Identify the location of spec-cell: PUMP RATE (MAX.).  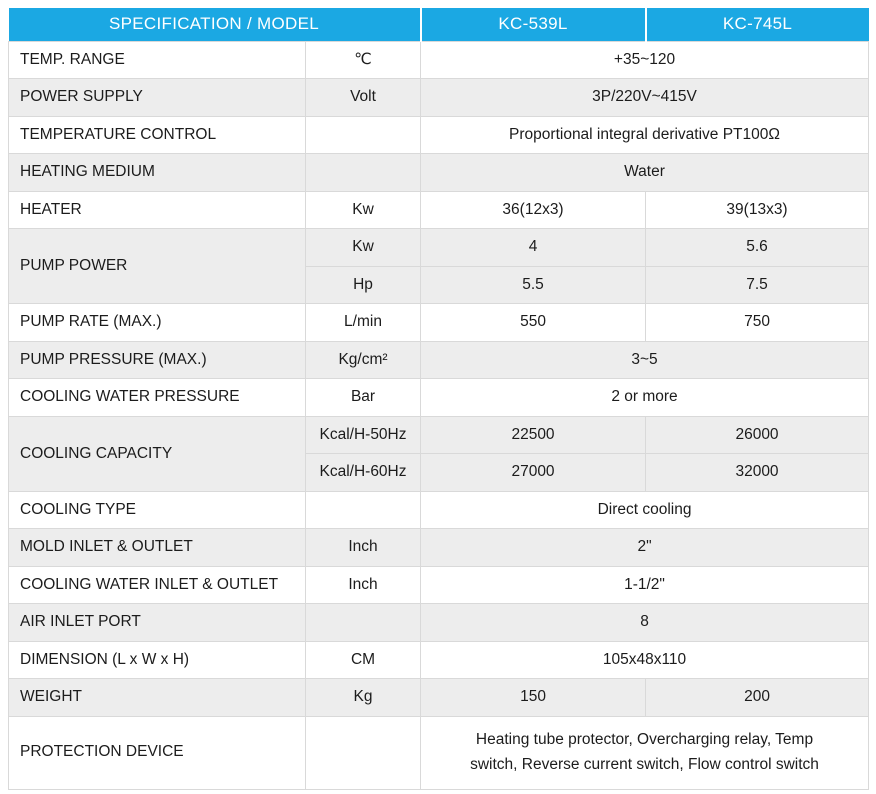
(157, 322).